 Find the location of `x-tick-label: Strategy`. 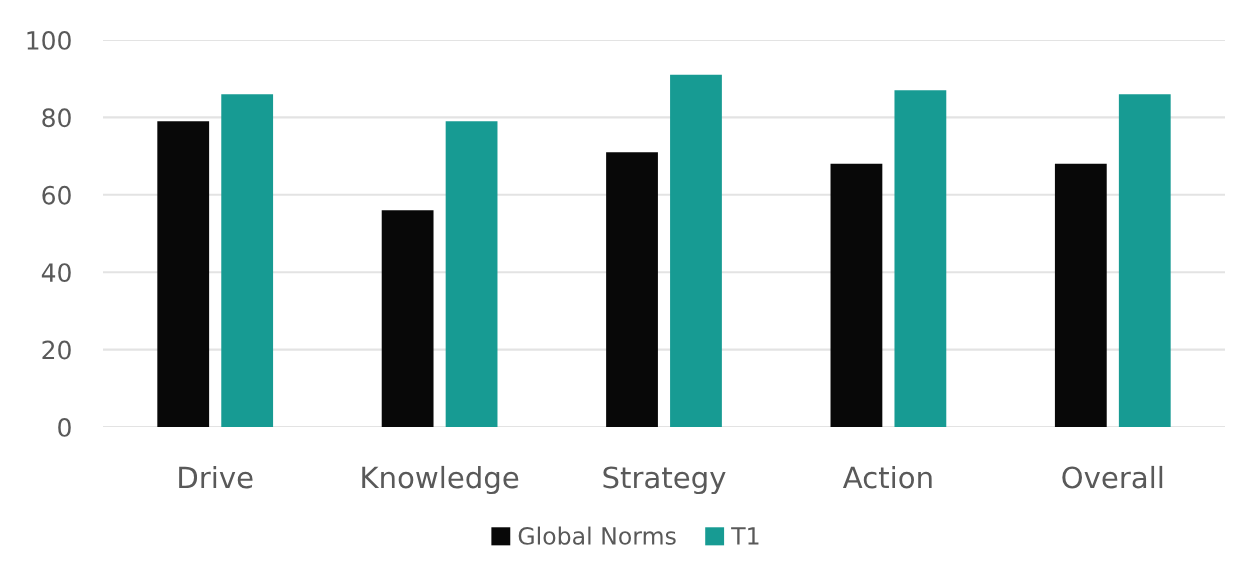

x-tick-label: Strategy is located at coordinates (664, 480).